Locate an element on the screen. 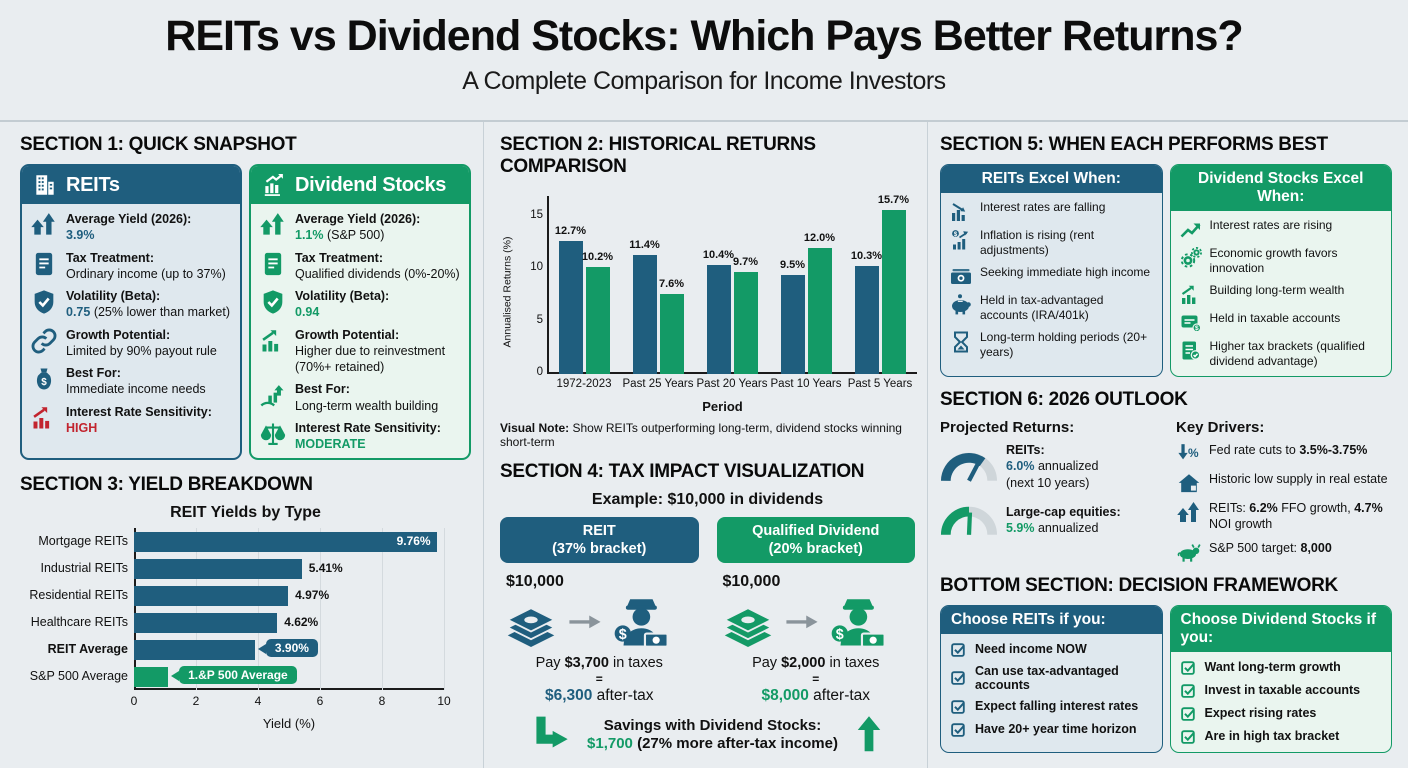 The height and width of the screenshot is (768, 1408). projected-returns-title: Projected Returns: is located at coordinates (1007, 427).